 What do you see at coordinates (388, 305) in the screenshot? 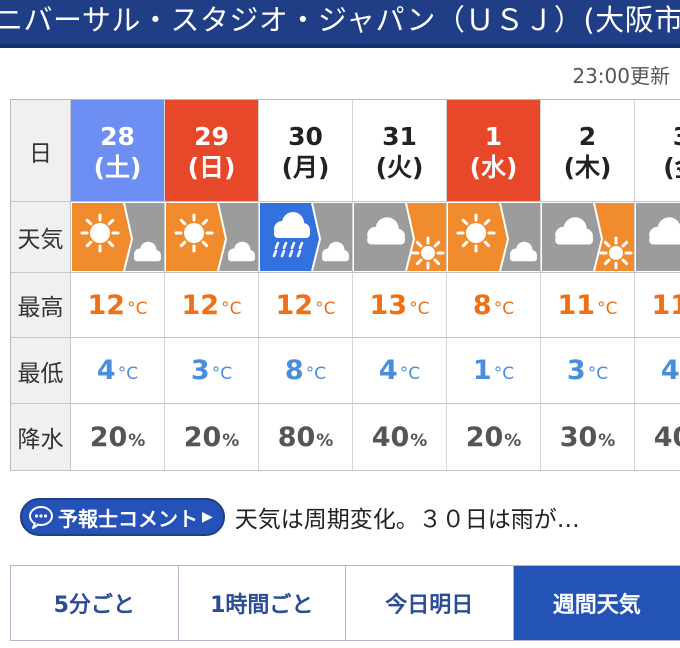
I see `temp-number: 13` at bounding box center [388, 305].